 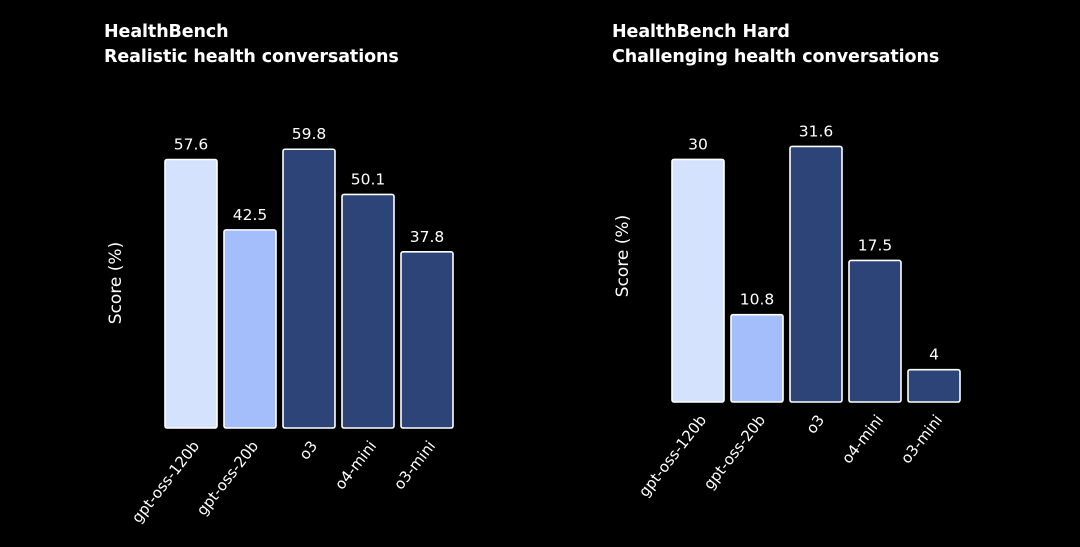 I want to click on value-label: 57.6, so click(x=191, y=144).